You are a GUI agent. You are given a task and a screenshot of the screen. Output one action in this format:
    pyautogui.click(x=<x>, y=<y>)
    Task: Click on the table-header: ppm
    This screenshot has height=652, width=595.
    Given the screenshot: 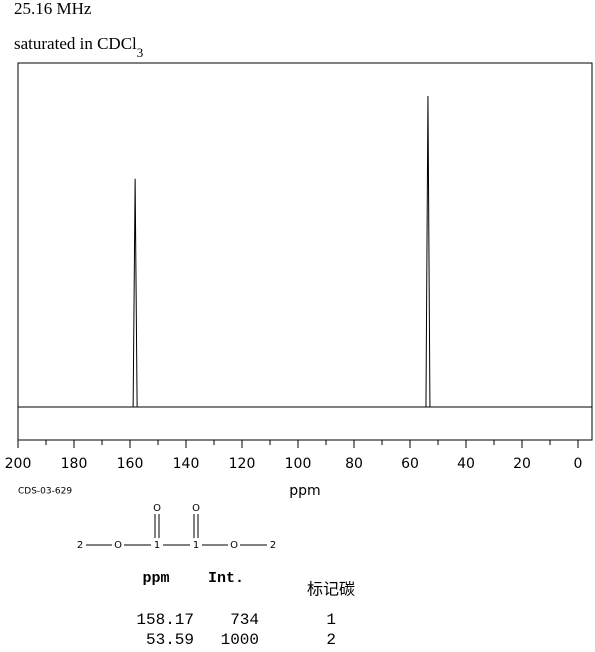 What is the action you would take?
    pyautogui.click(x=155, y=578)
    